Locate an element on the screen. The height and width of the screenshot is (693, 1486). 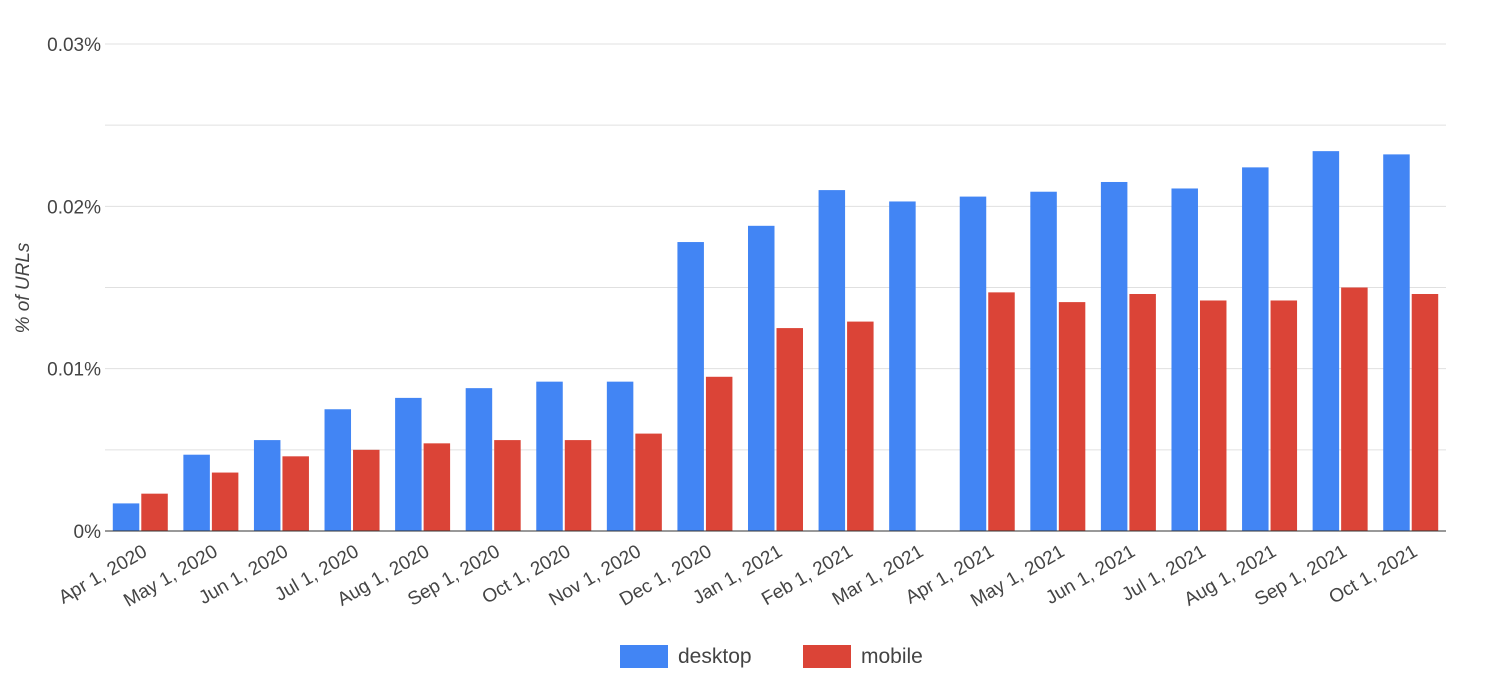
y-tick-label: 0.03% is located at coordinates (74, 45).